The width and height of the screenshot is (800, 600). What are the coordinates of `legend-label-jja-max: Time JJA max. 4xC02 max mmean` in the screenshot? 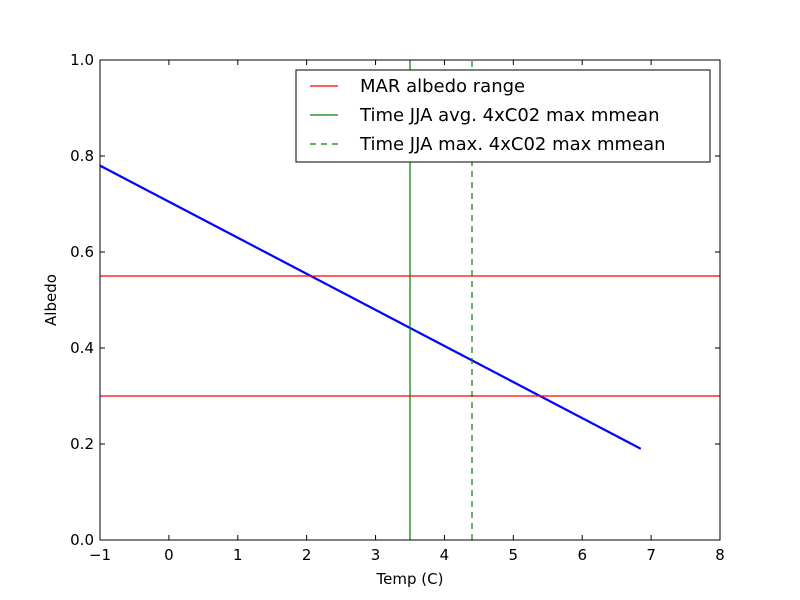 It's located at (512, 144).